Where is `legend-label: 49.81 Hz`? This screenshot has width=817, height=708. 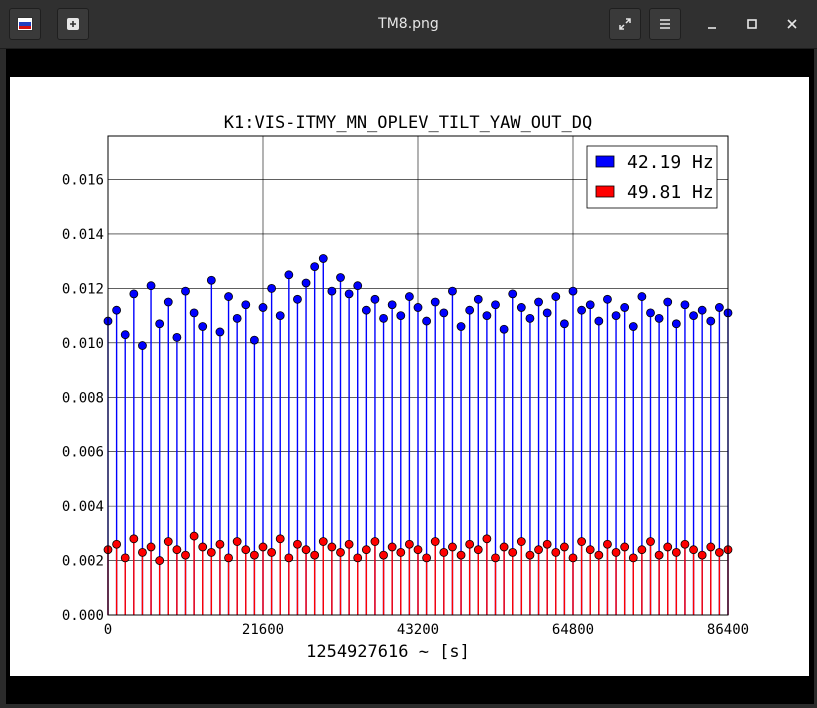 legend-label: 49.81 Hz is located at coordinates (670, 192).